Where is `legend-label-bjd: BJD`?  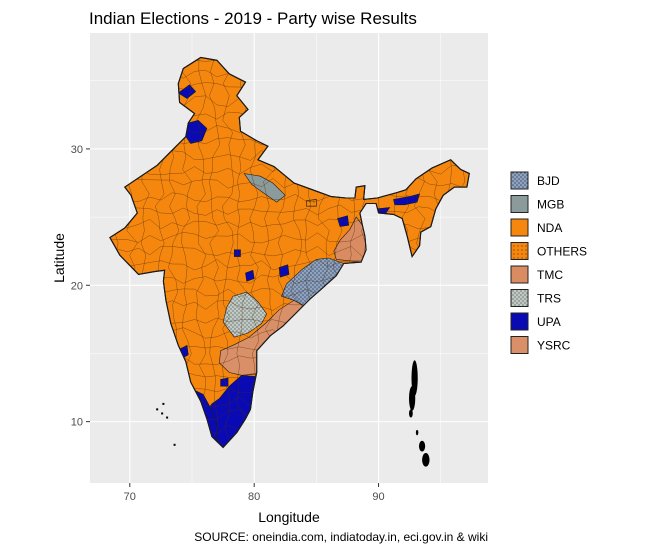 legend-label-bjd: BJD is located at coordinates (548, 181).